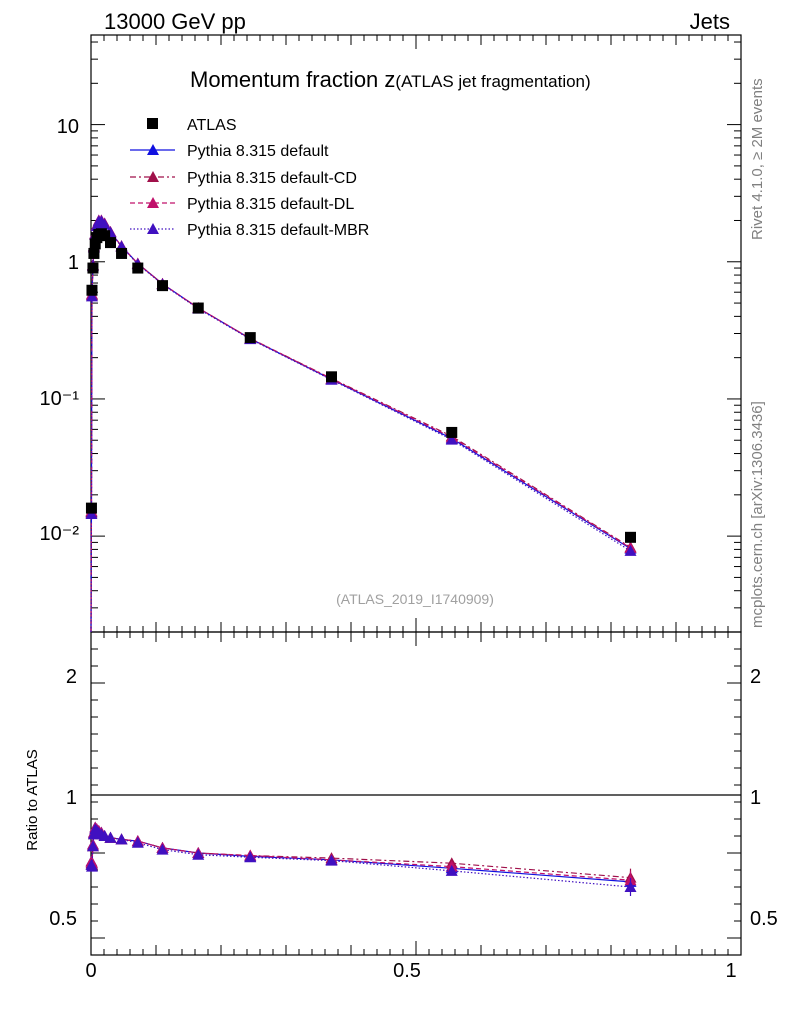 The height and width of the screenshot is (1024, 786). What do you see at coordinates (153, 228) in the screenshot?
I see `legend-marker-mbr` at bounding box center [153, 228].